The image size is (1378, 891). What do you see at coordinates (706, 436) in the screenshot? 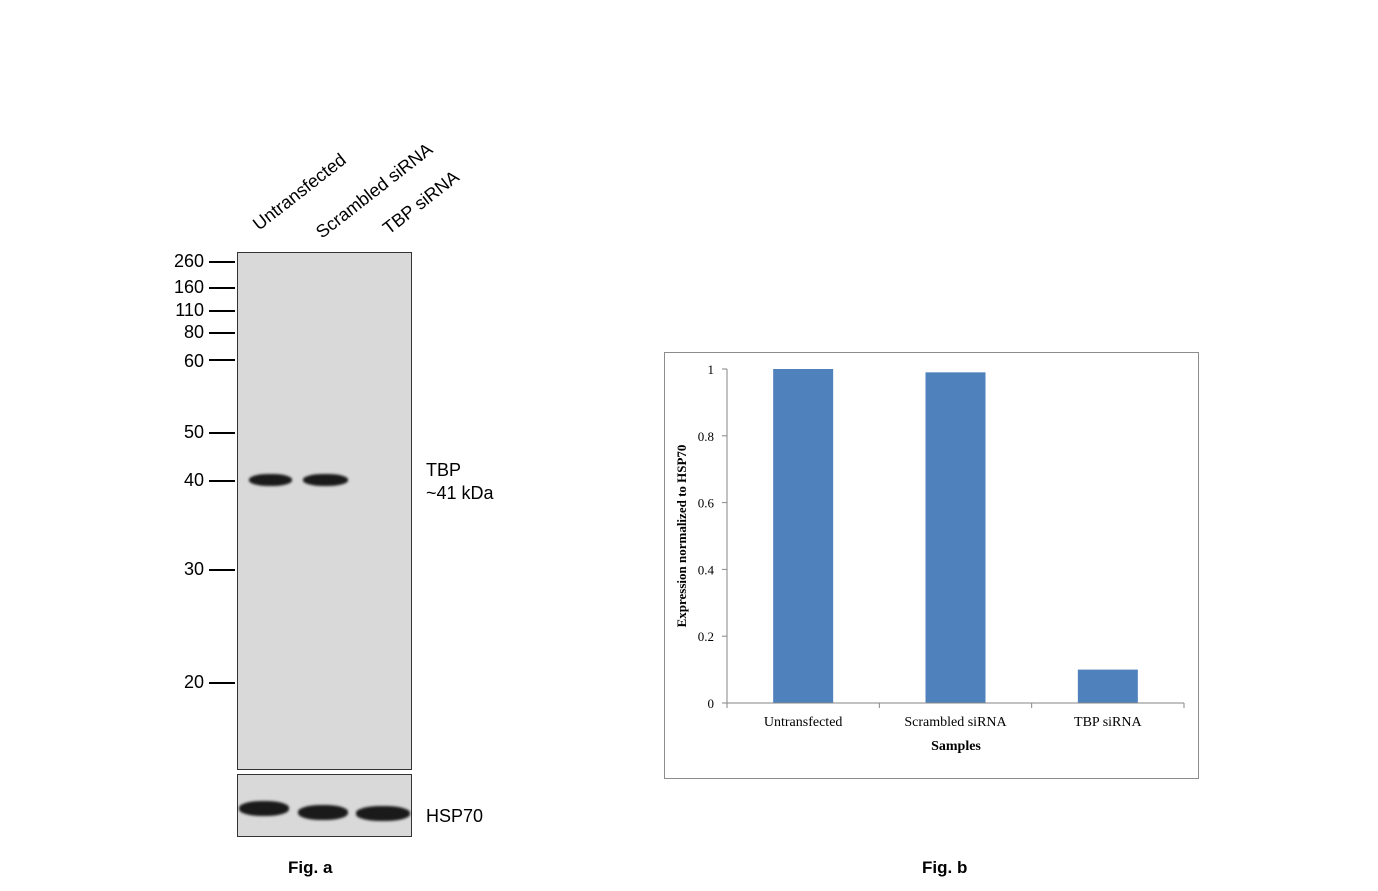
I see `y-tick-label: 0.8` at bounding box center [706, 436].